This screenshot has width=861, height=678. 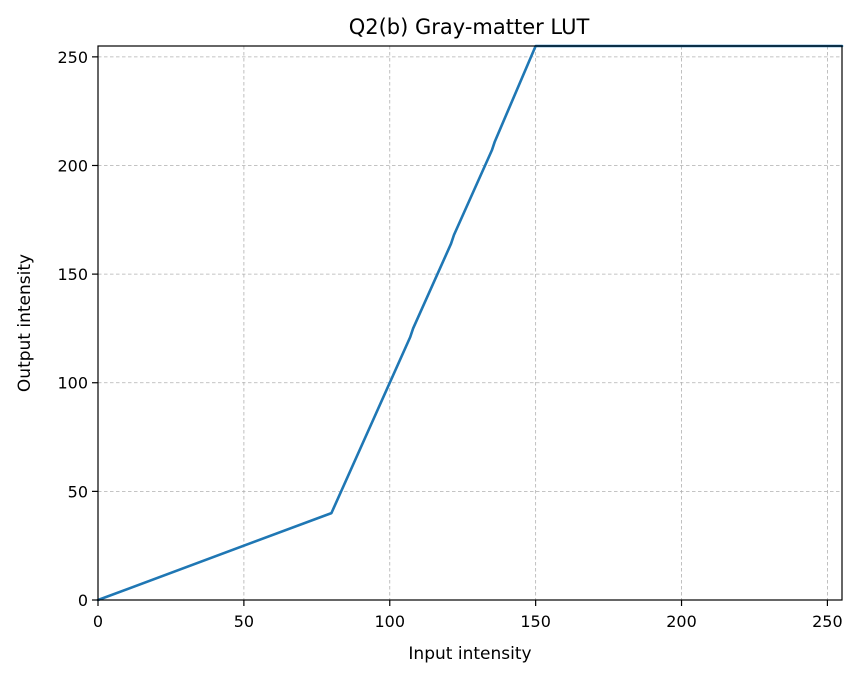 I want to click on x-tick-label: 150, so click(x=535, y=621).